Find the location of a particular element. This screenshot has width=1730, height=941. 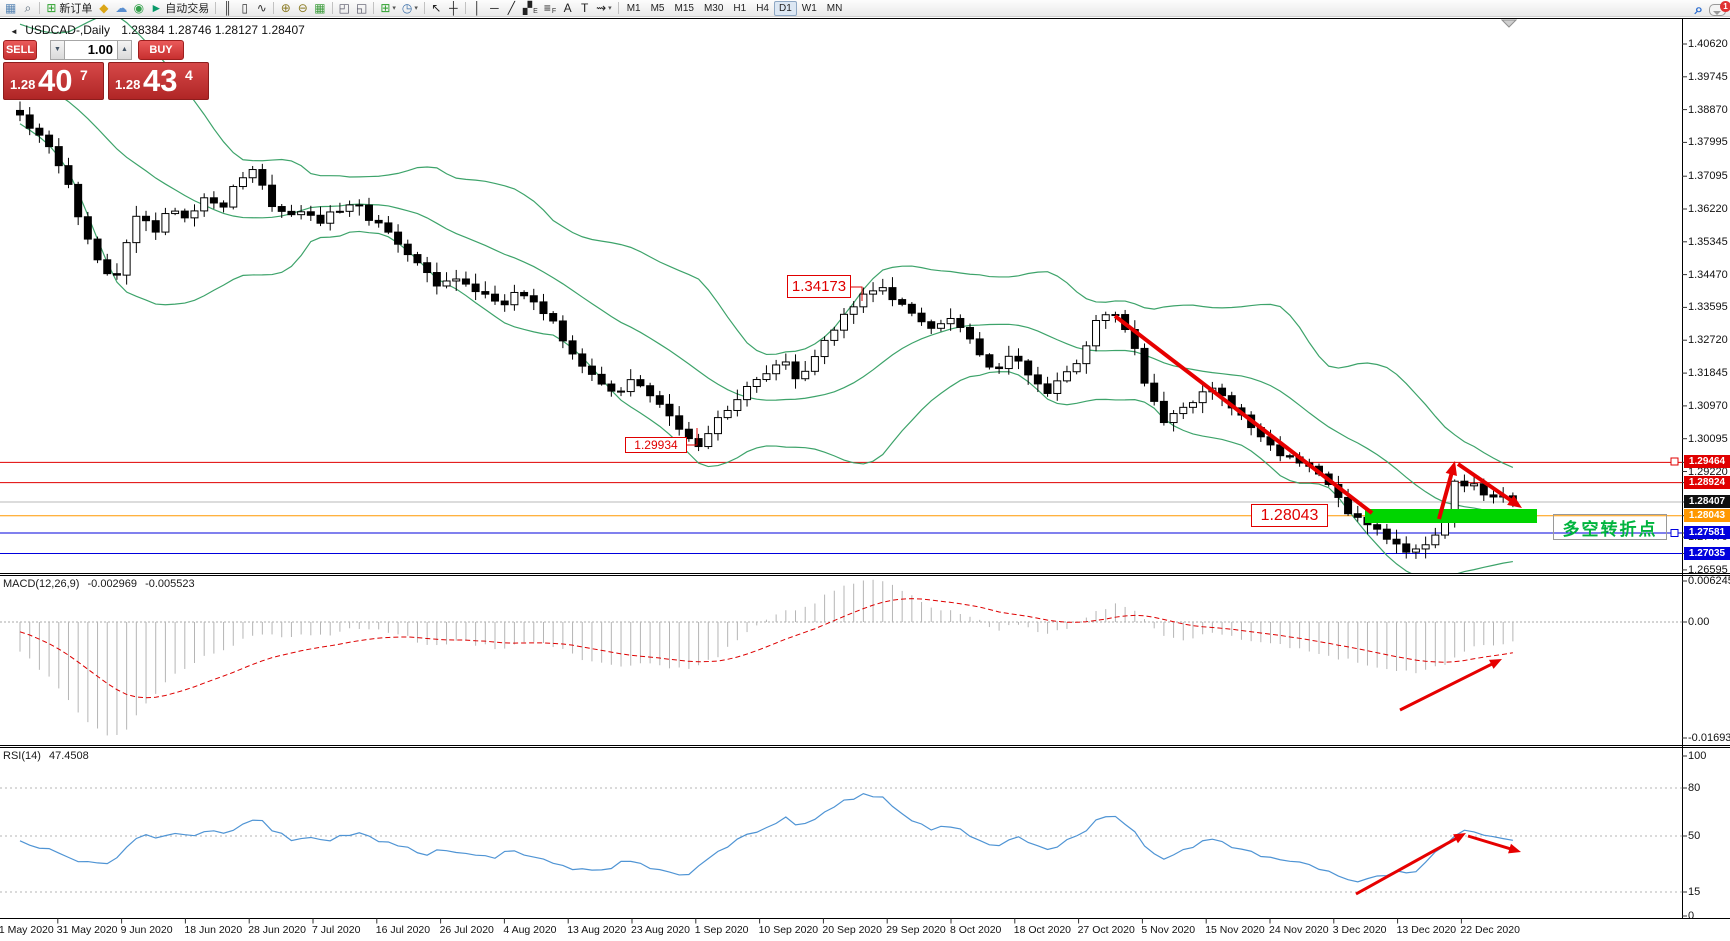

text-tool-button: A is located at coordinates (567, 8).